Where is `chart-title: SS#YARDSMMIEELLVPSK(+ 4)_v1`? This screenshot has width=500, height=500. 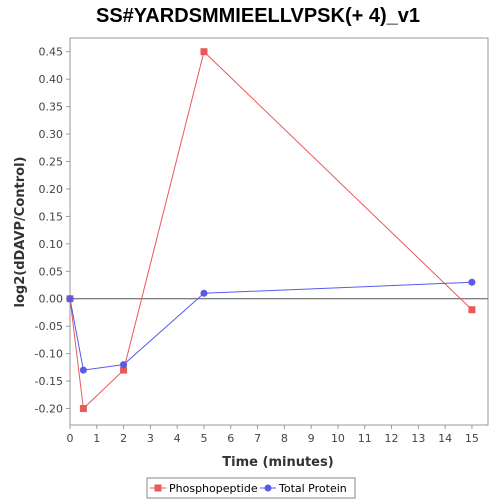 chart-title: SS#YARDSMMIEELLVPSK(+ 4)_v1 is located at coordinates (258, 16).